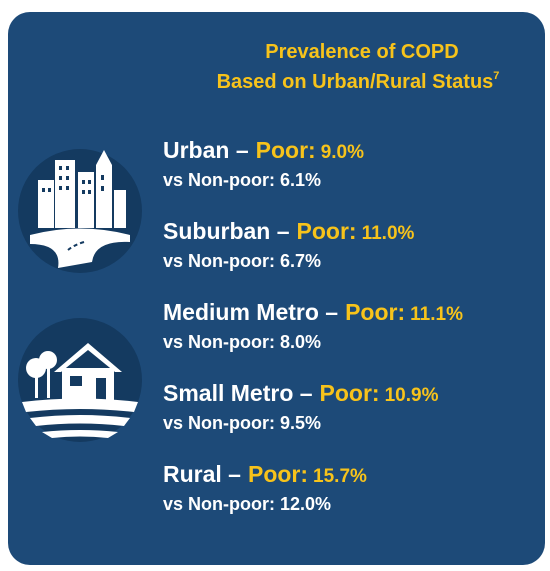 Image resolution: width=550 pixels, height=571 pixels. I want to click on area-name: Rural –, so click(202, 474).